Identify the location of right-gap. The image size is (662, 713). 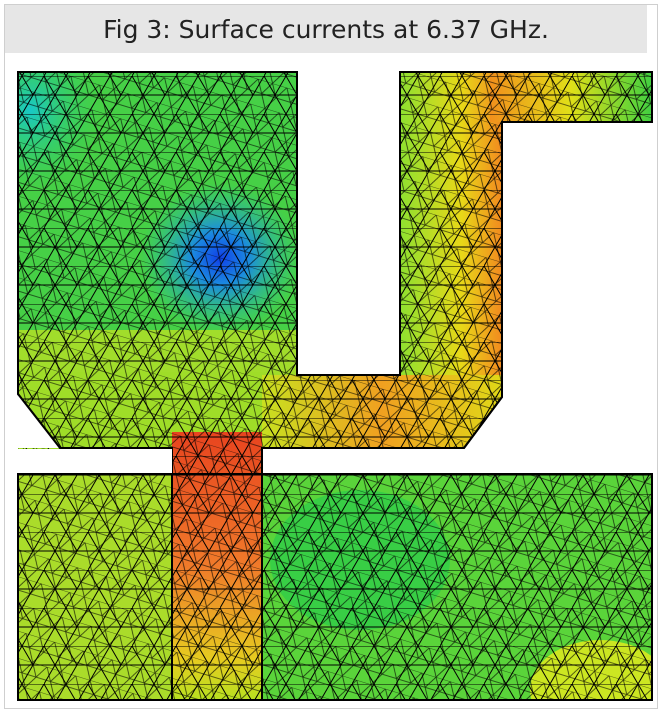
(578, 298).